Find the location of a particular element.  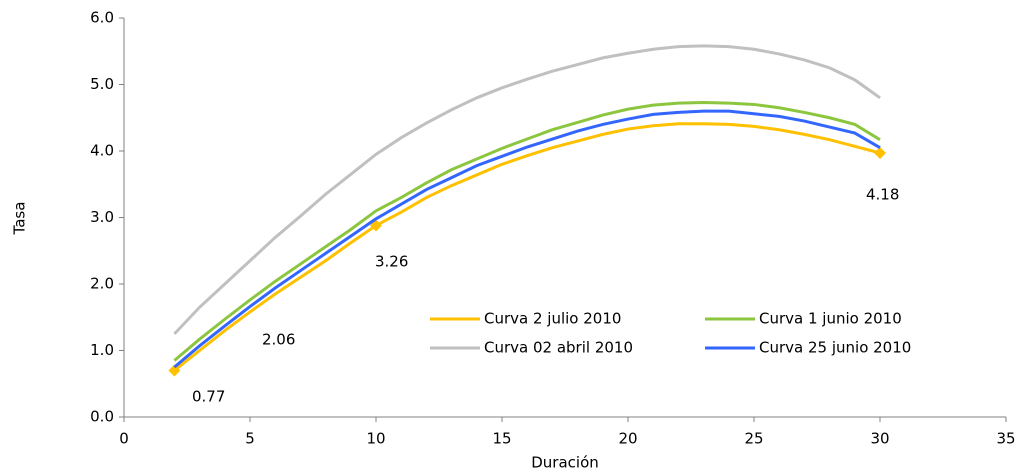

x-tick-label: 5 is located at coordinates (250, 439).